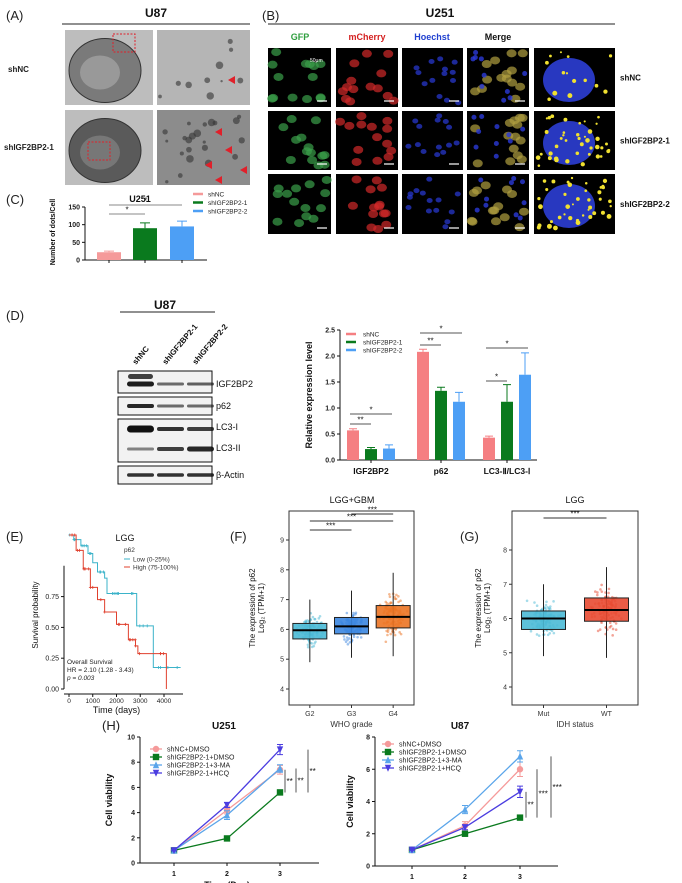 The image size is (682, 883). I want to click on marker-triangle-down, so click(280, 750).